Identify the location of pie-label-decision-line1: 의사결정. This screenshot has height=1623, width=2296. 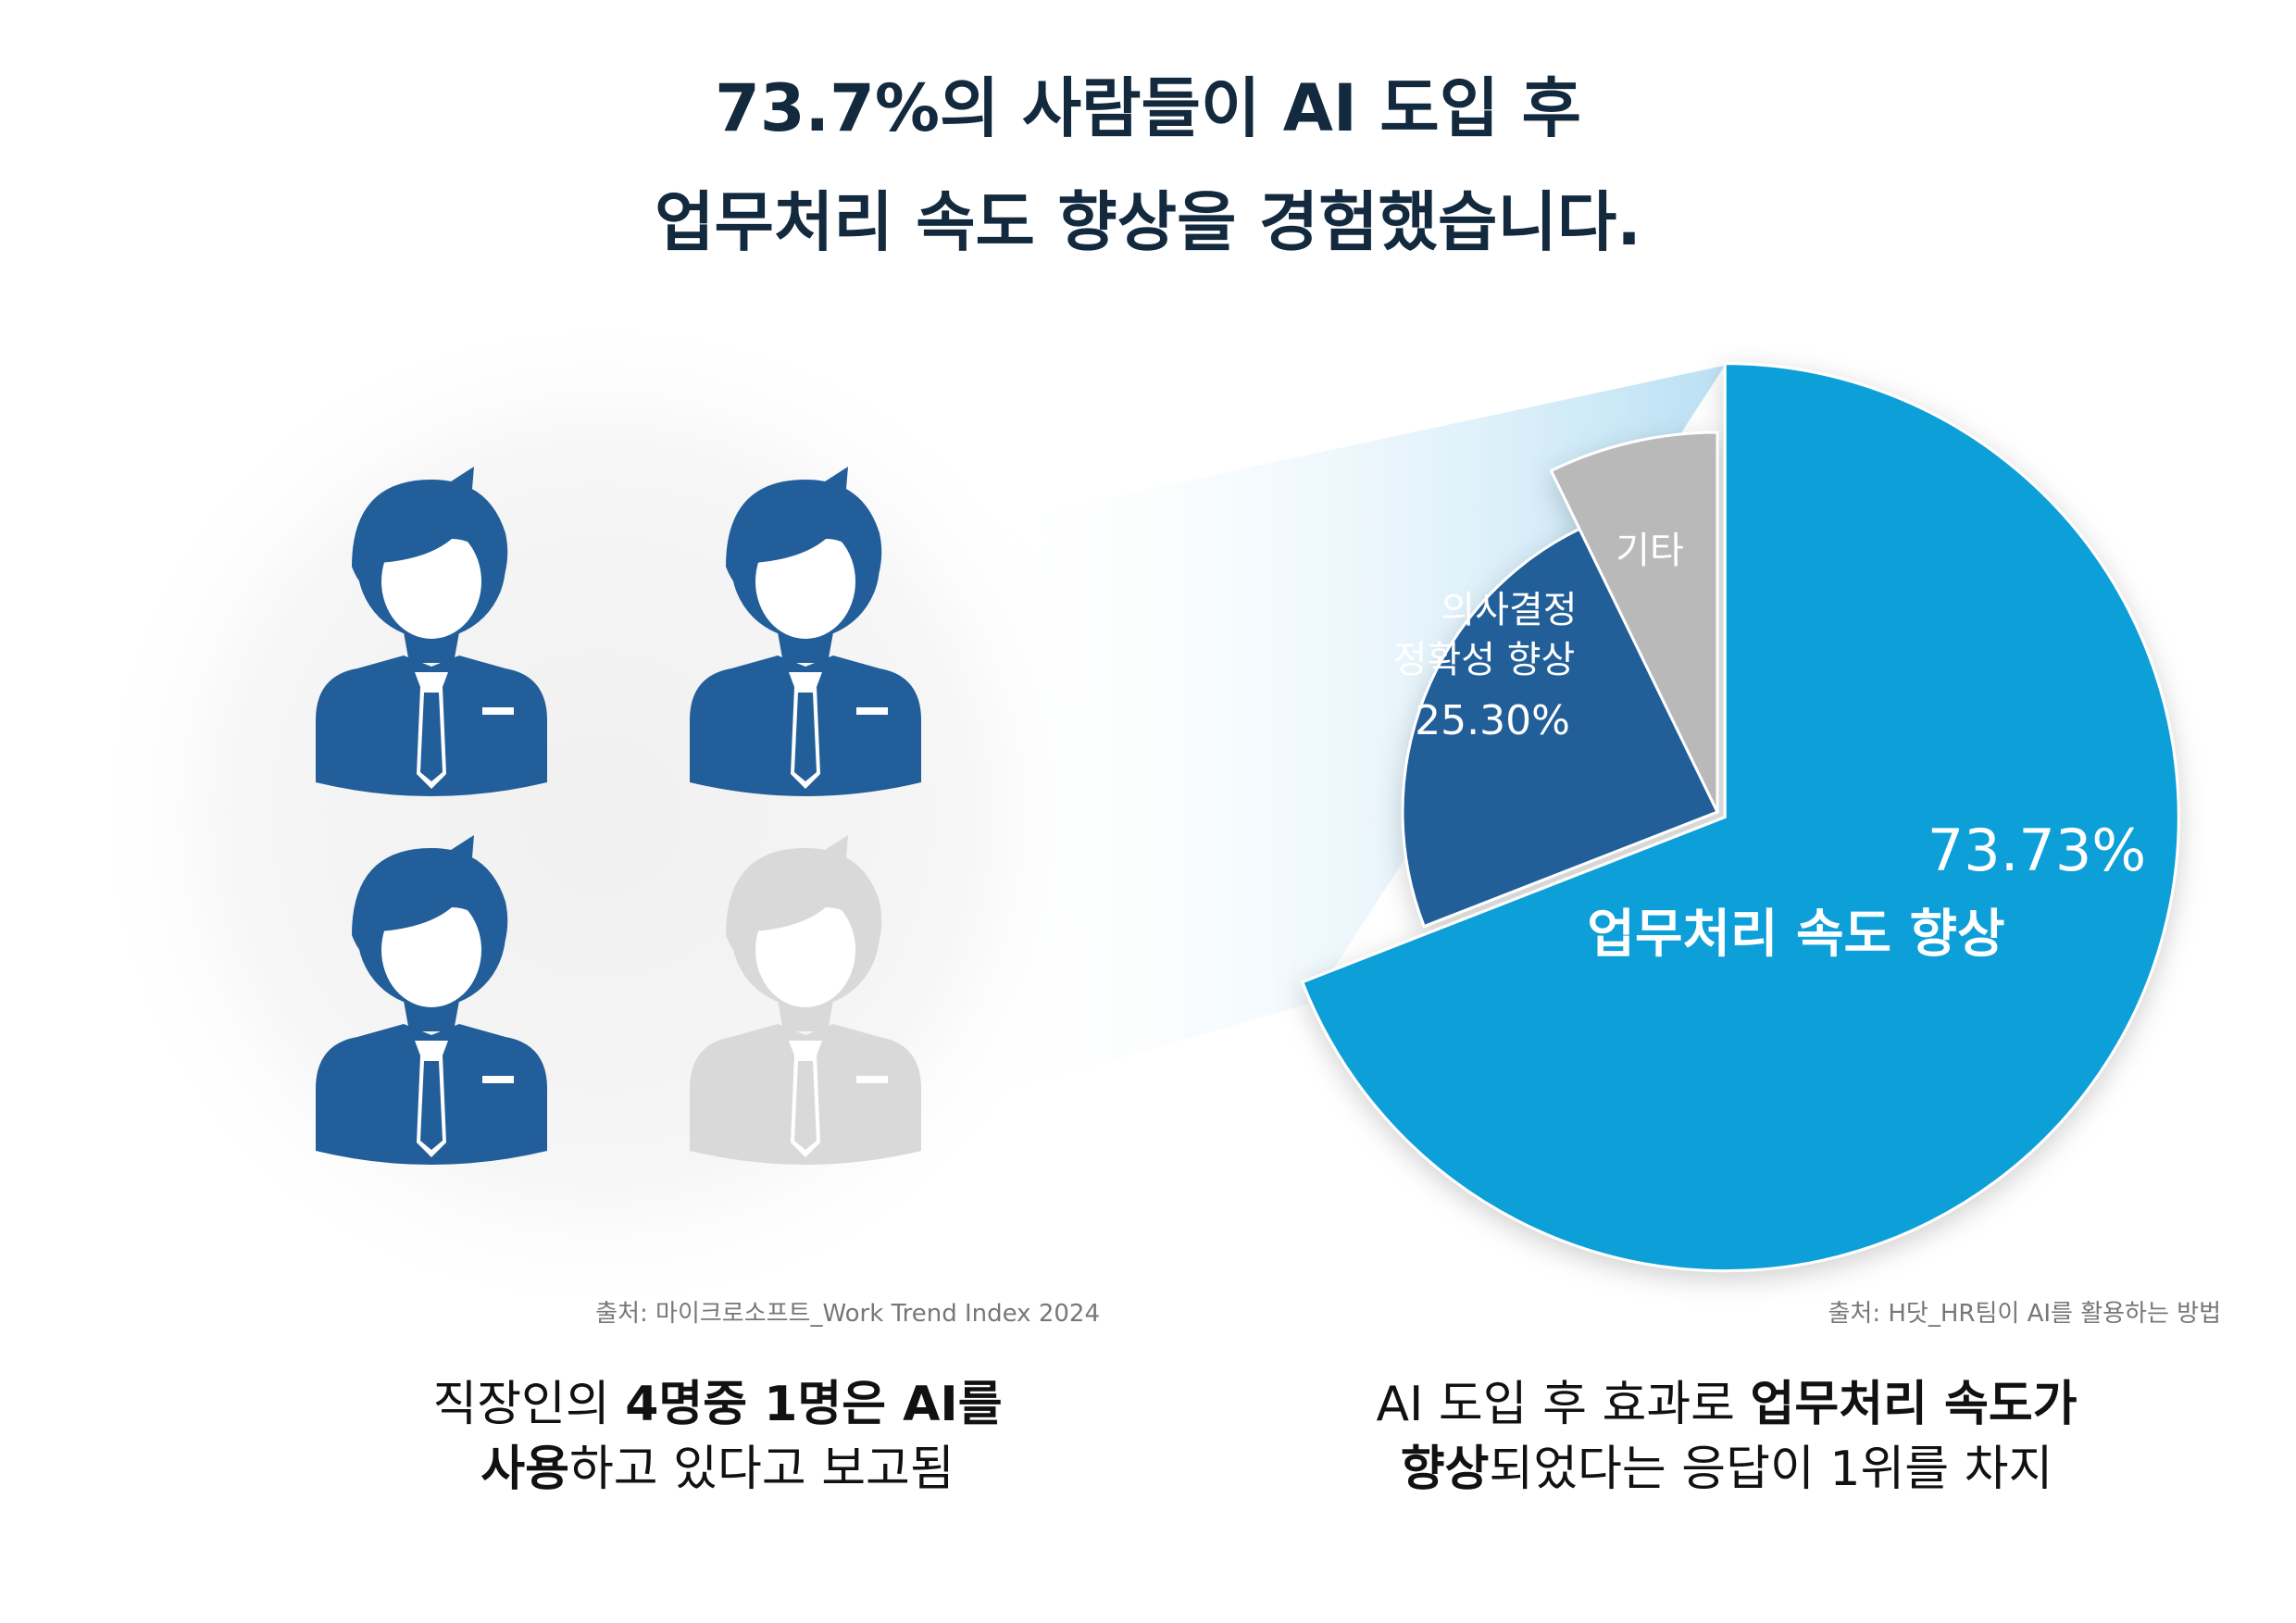
(1509, 610).